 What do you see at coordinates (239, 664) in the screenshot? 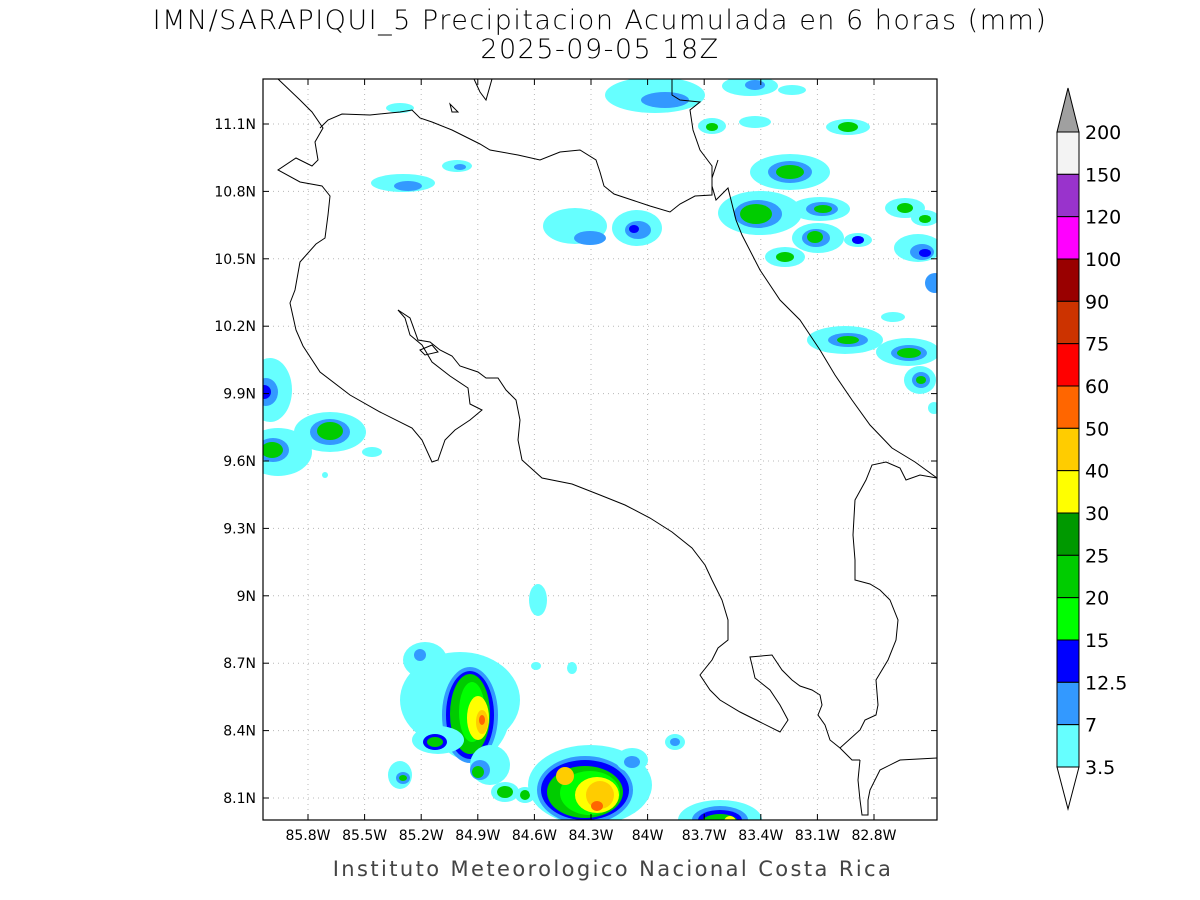
I see `lat-tick-label: 8.7N` at bounding box center [239, 664].